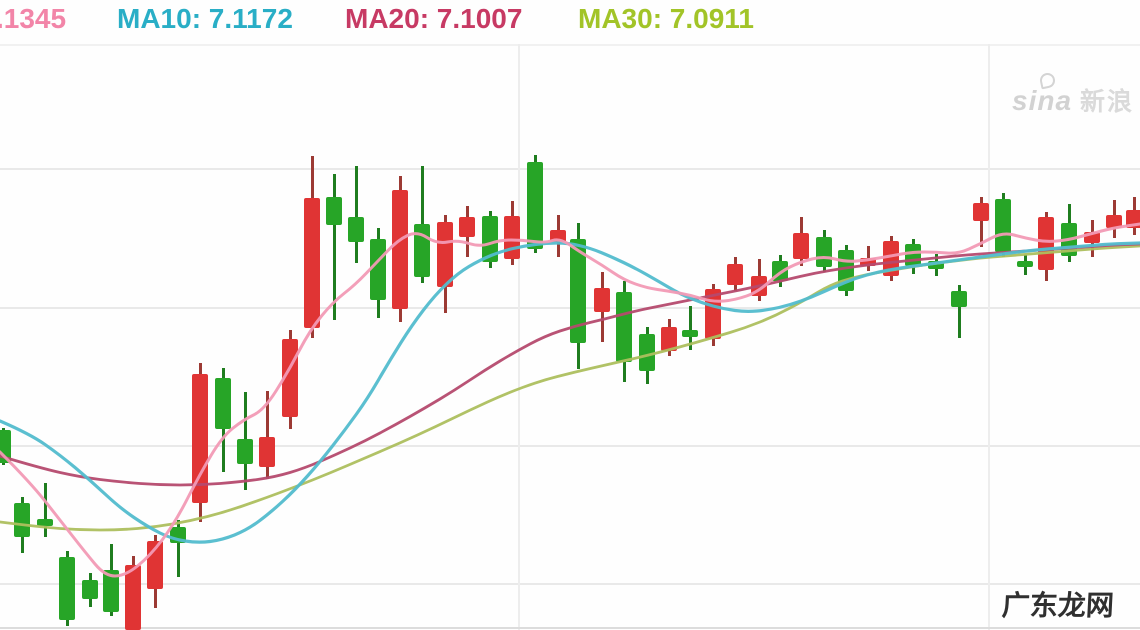  I want to click on sina-chinese-text: 新浪, so click(1107, 102).